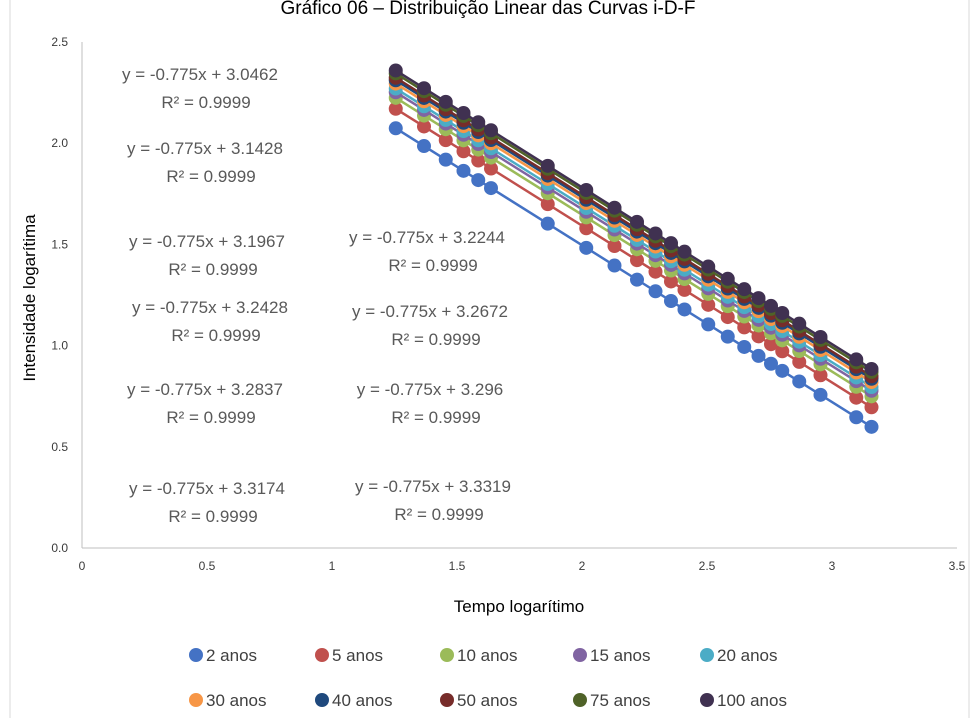 The width and height of the screenshot is (977, 718). I want to click on x-tick-label: 2.5, so click(707, 566).